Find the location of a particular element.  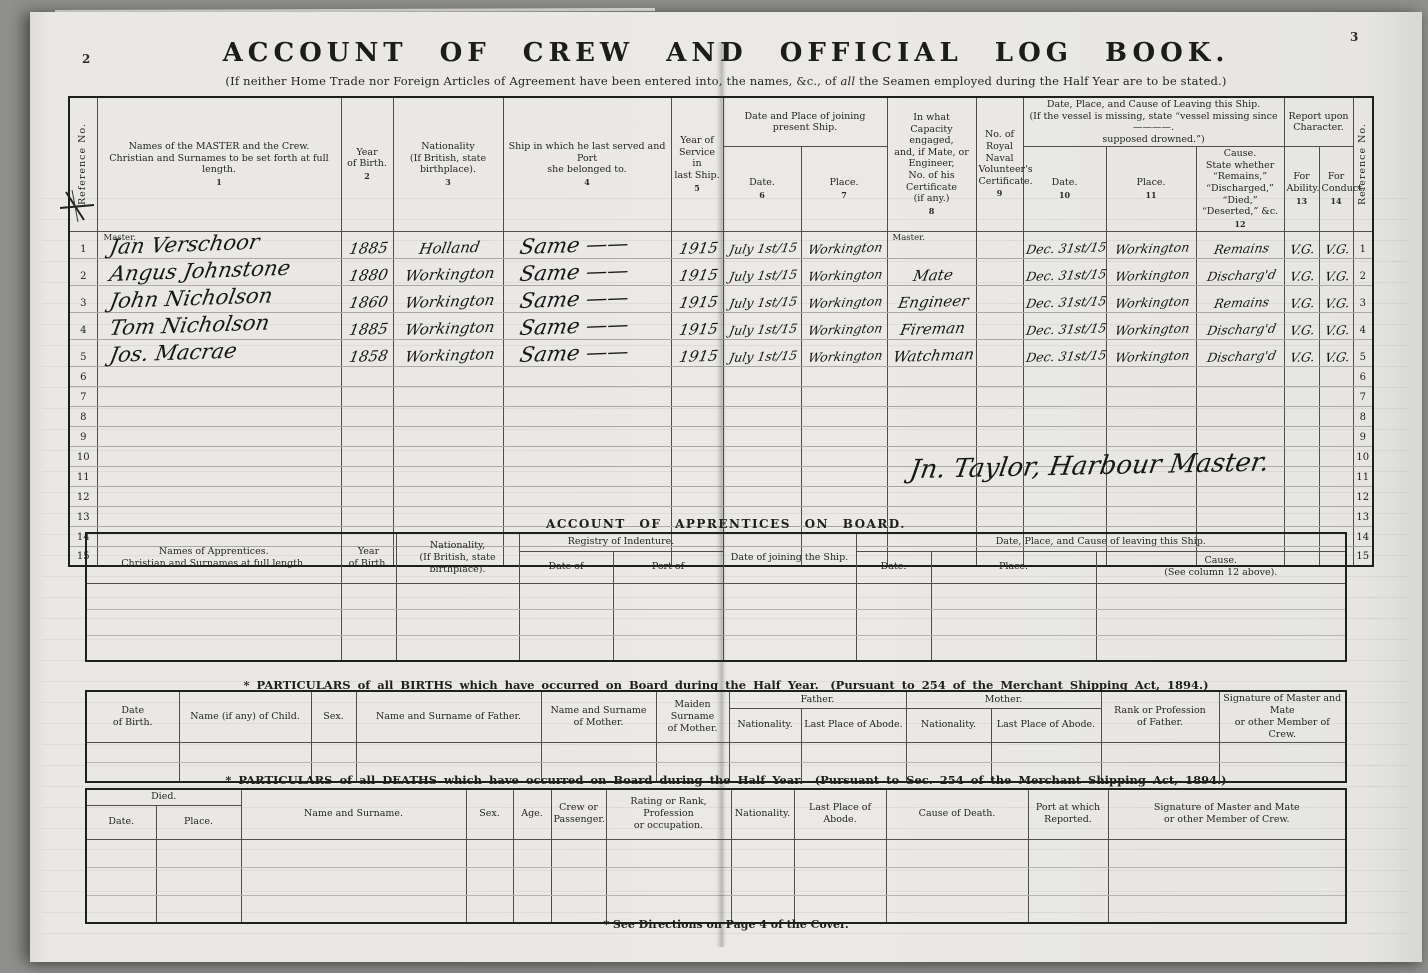

crew-name is located at coordinates (219, 476).